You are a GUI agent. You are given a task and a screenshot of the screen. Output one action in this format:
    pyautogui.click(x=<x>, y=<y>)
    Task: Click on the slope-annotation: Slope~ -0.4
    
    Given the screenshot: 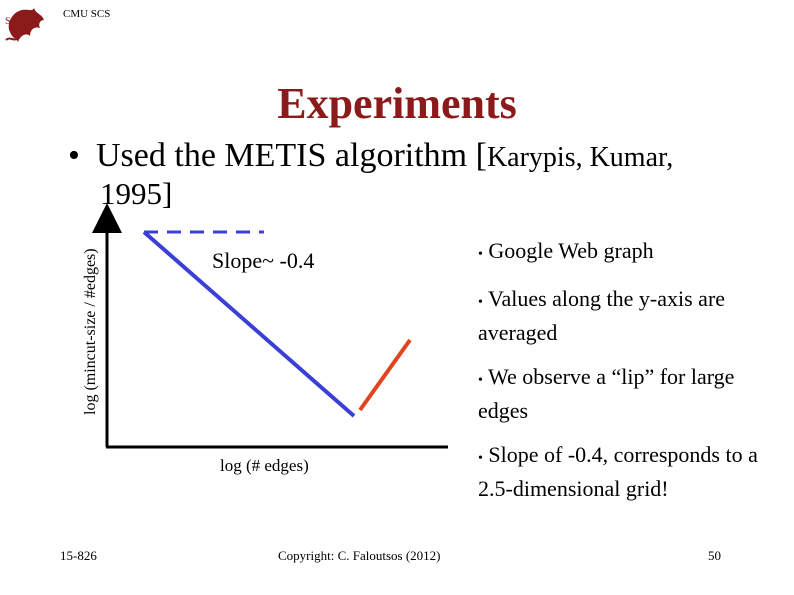 What is the action you would take?
    pyautogui.click(x=263, y=260)
    